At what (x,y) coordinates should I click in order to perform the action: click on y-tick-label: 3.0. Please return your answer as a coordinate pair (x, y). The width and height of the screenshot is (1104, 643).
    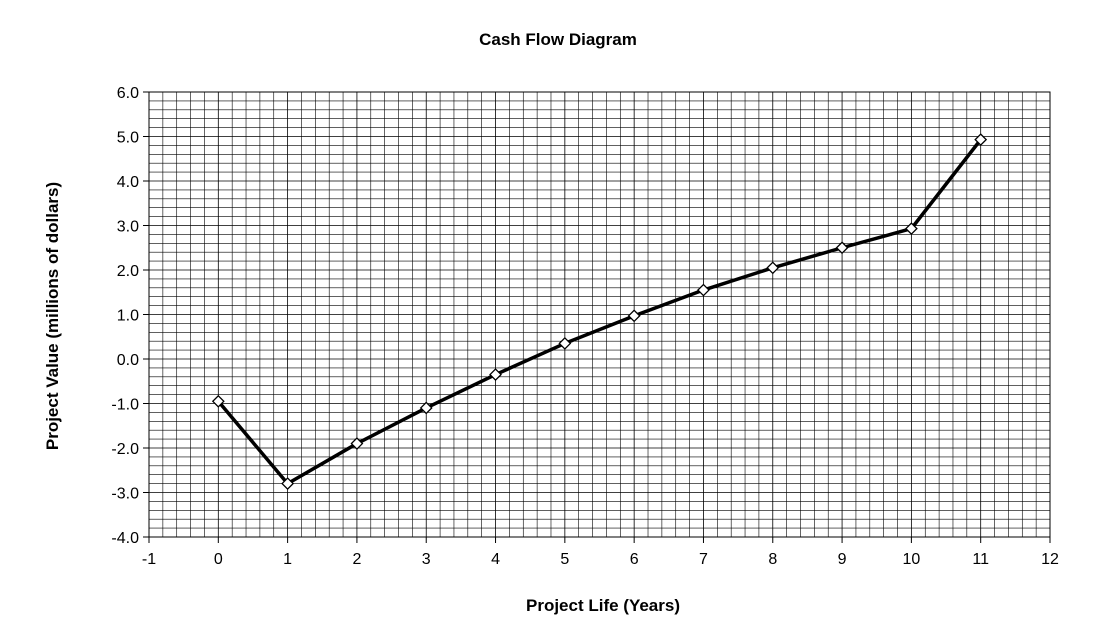
    Looking at the image, I should click on (128, 227).